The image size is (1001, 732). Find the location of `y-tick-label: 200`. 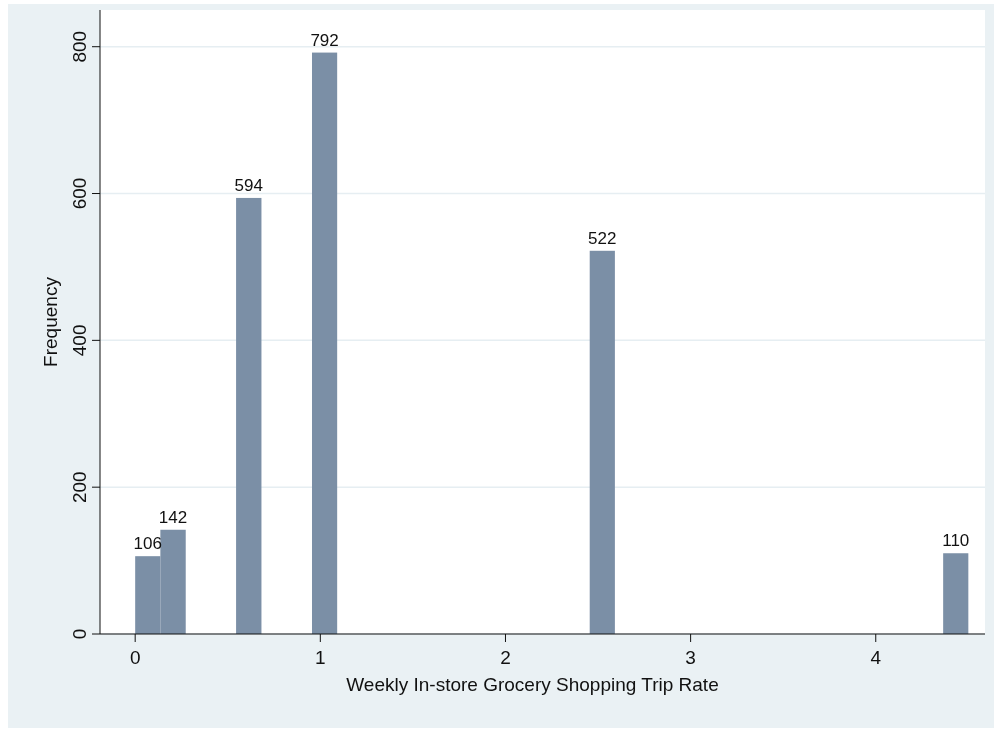

y-tick-label: 200 is located at coordinates (79, 487).